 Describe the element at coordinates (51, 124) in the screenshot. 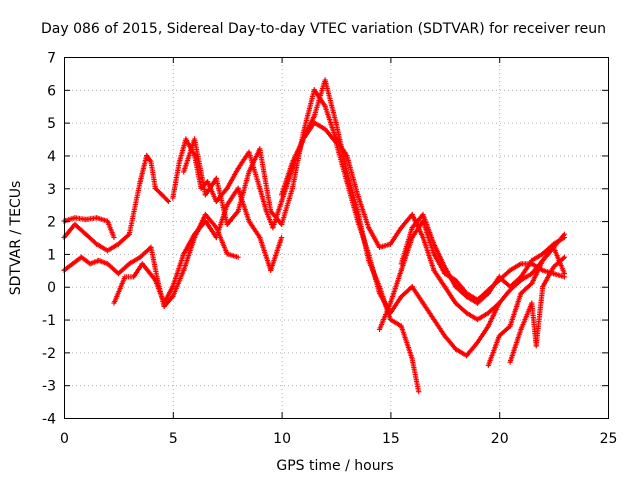

I see `y-tick-label: 5` at that location.